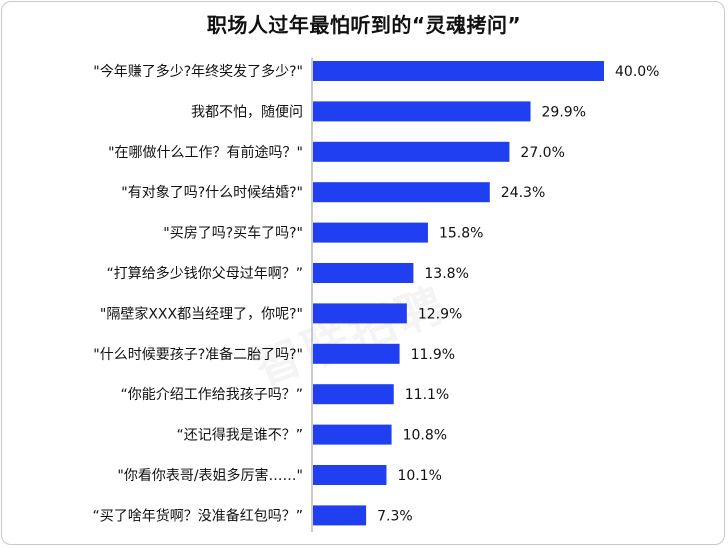 The width and height of the screenshot is (728, 548). I want to click on value-label: 11.9%, so click(433, 355).